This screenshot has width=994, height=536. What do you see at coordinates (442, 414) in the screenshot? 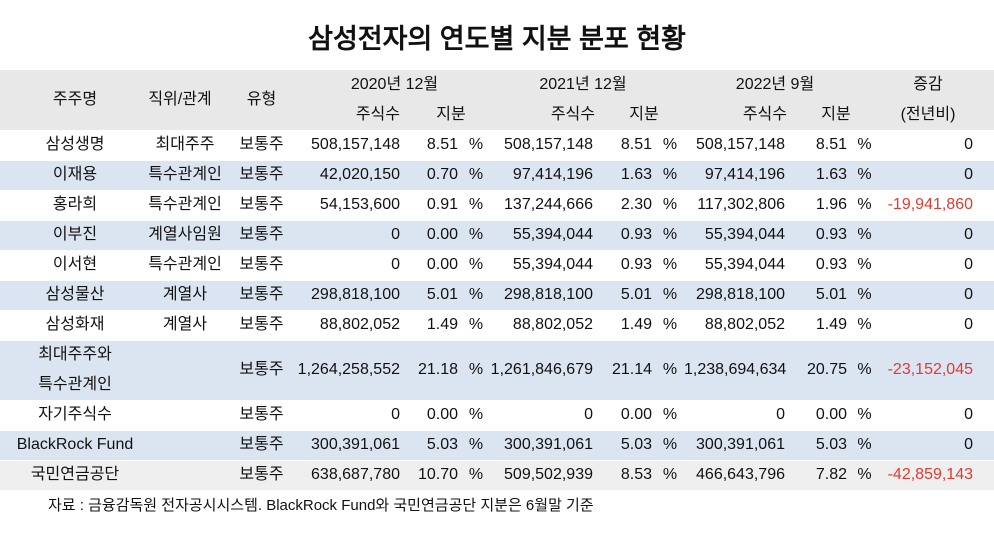
I see `stake-2020-cell: 0.00` at bounding box center [442, 414].